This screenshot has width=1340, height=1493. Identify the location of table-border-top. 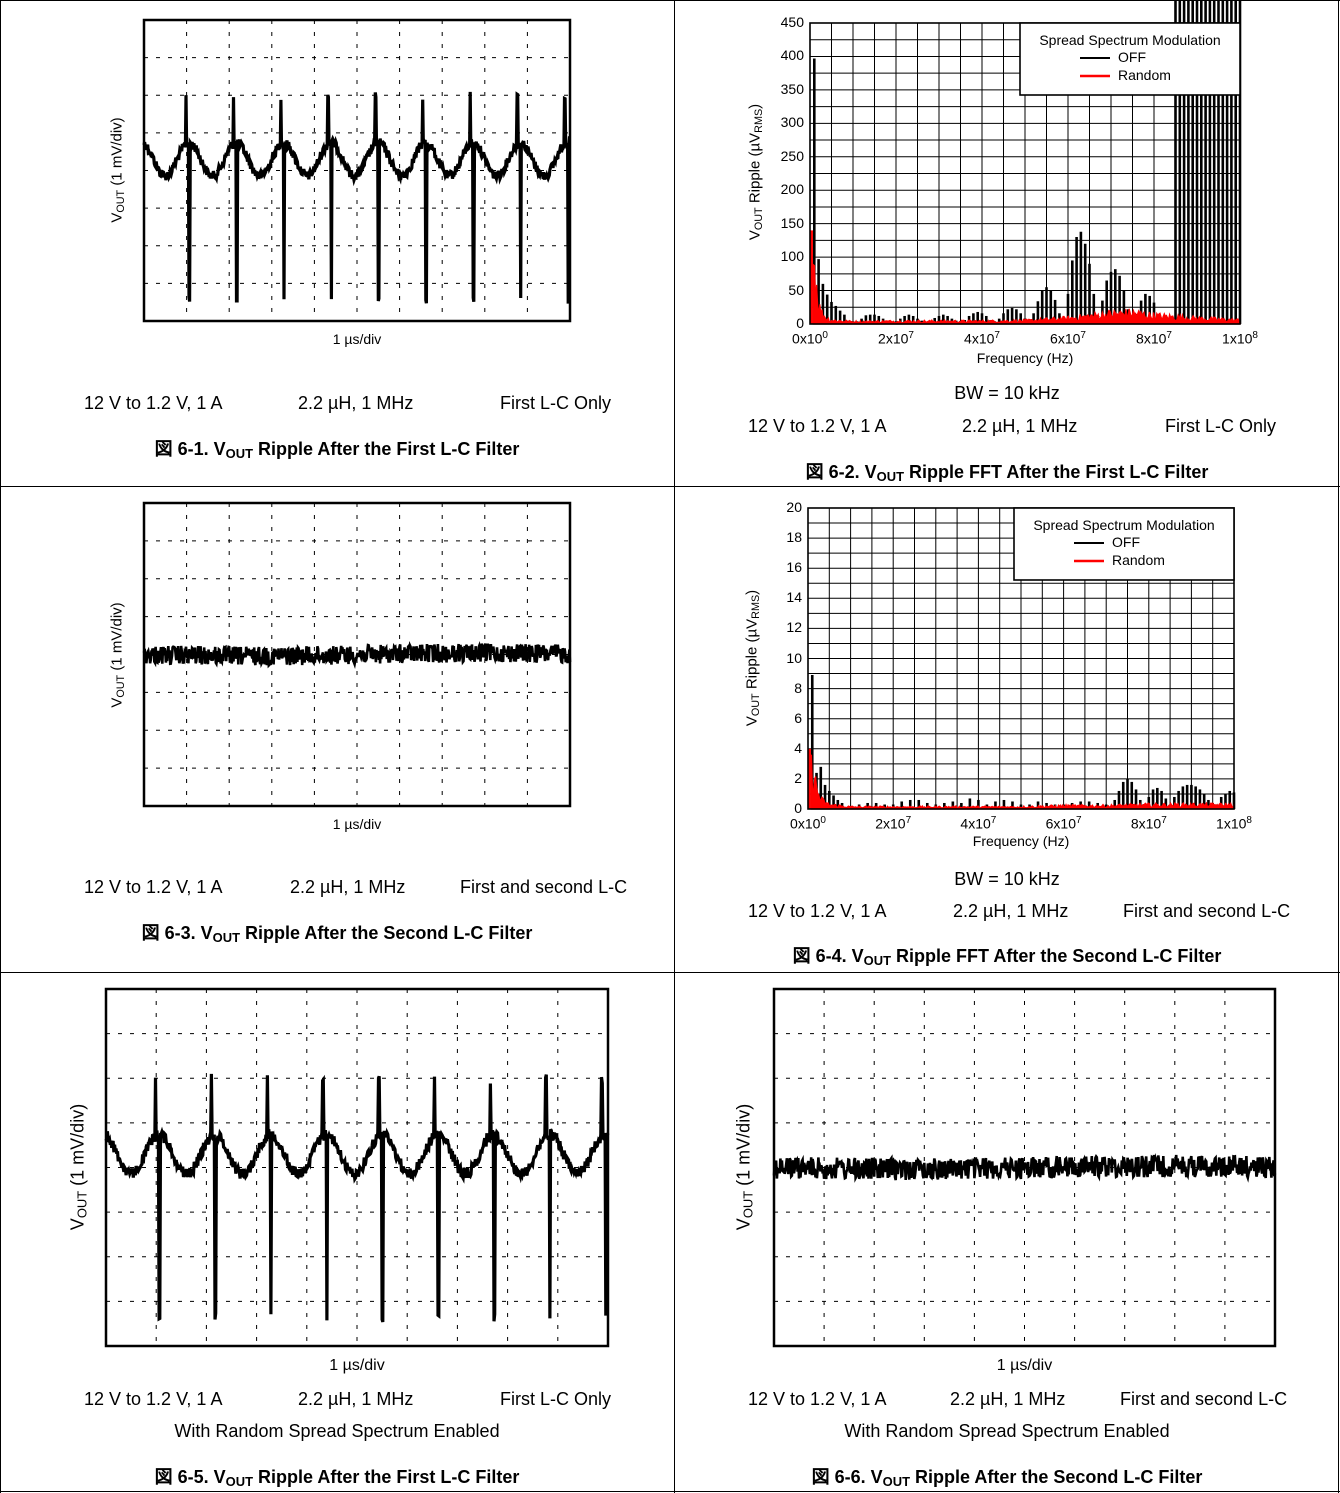
(670, 0).